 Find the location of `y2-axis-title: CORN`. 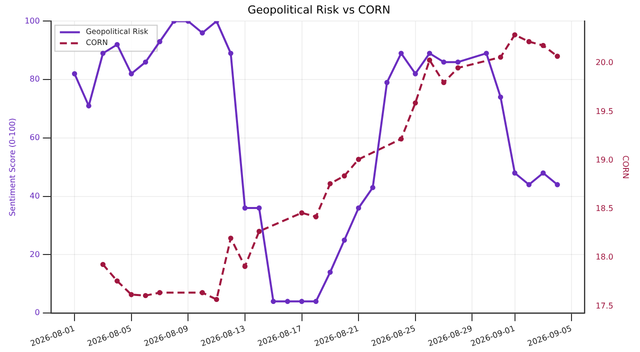

y2-axis-title: CORN is located at coordinates (625, 167).